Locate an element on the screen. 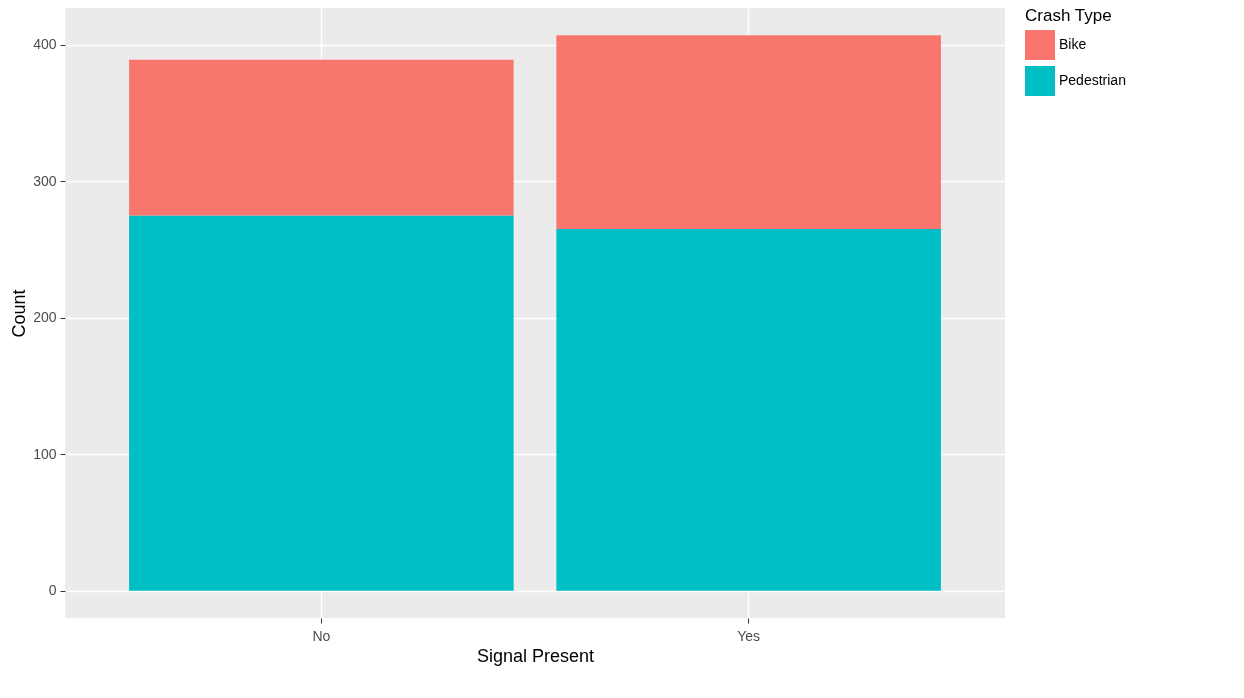  y-tick-label: 200 is located at coordinates (45, 317).